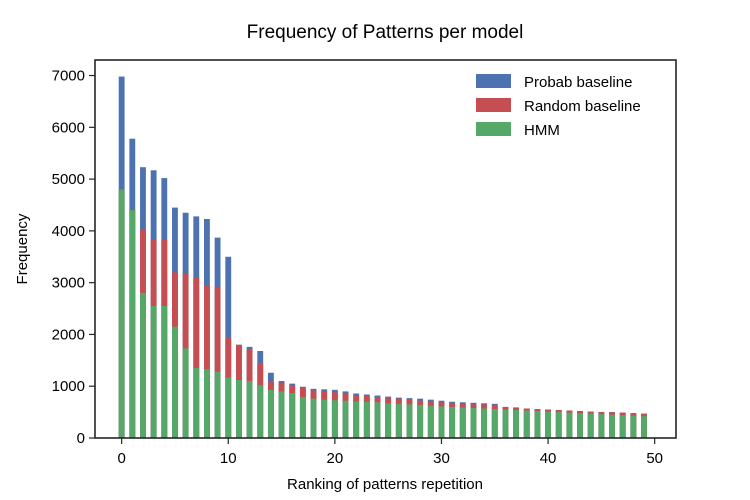  Describe the element at coordinates (68, 127) in the screenshot. I see `y-tick-label: 6000` at that location.